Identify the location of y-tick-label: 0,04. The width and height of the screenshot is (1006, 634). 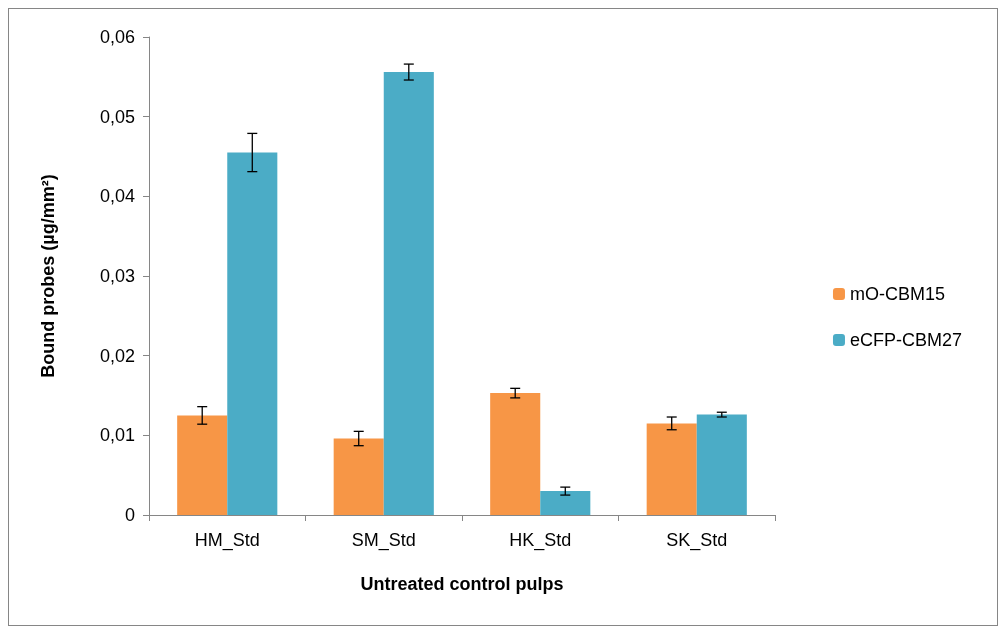
(117, 196).